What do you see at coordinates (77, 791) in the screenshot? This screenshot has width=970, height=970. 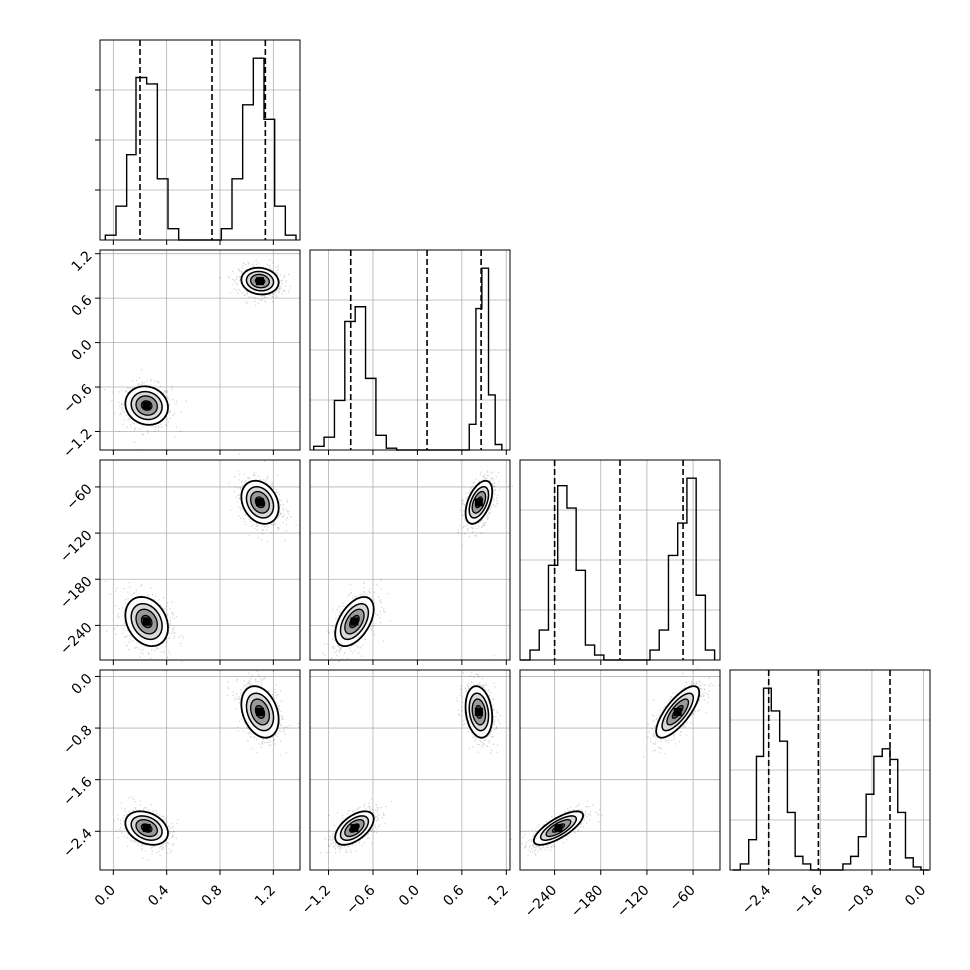 I see `y-tick-label-3-1: −1.6` at bounding box center [77, 791].